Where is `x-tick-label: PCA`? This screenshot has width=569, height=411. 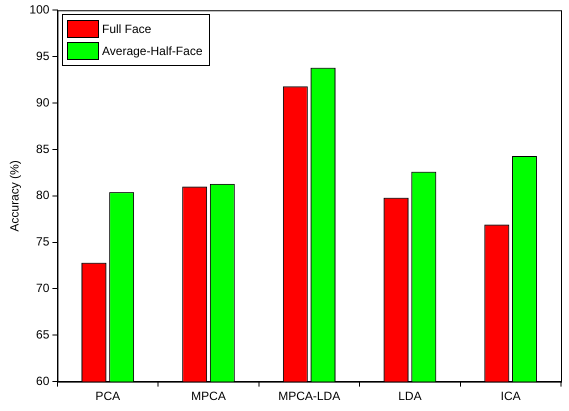
x-tick-label: PCA is located at coordinates (107, 396).